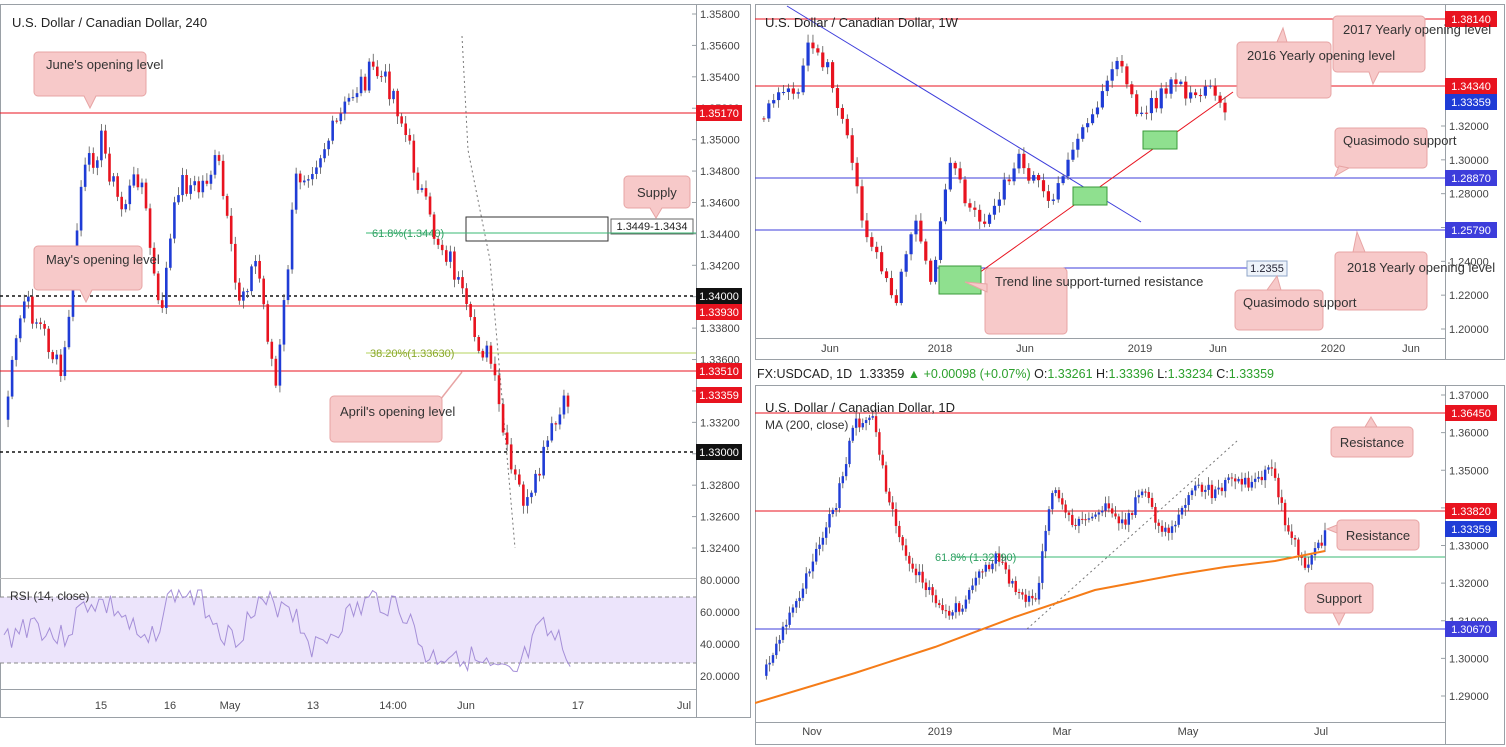 This screenshot has width=1506, height=747. What do you see at coordinates (719, 396) in the screenshot?
I see `tag-last-price: 1.33359` at bounding box center [719, 396].